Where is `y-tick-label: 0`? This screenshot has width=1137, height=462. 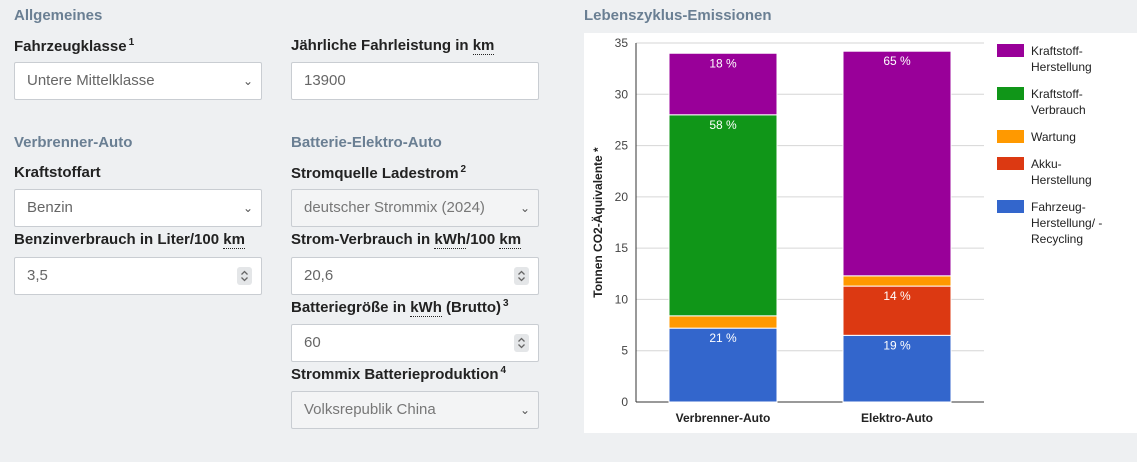 y-tick-label: 0 is located at coordinates (624, 402).